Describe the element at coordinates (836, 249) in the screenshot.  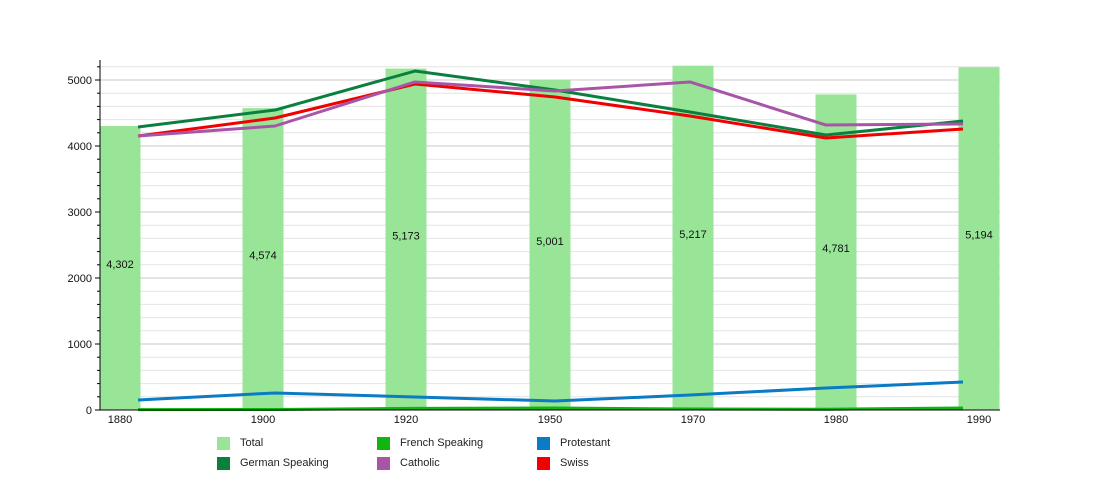
I see `bar-data-label: 4,781` at that location.